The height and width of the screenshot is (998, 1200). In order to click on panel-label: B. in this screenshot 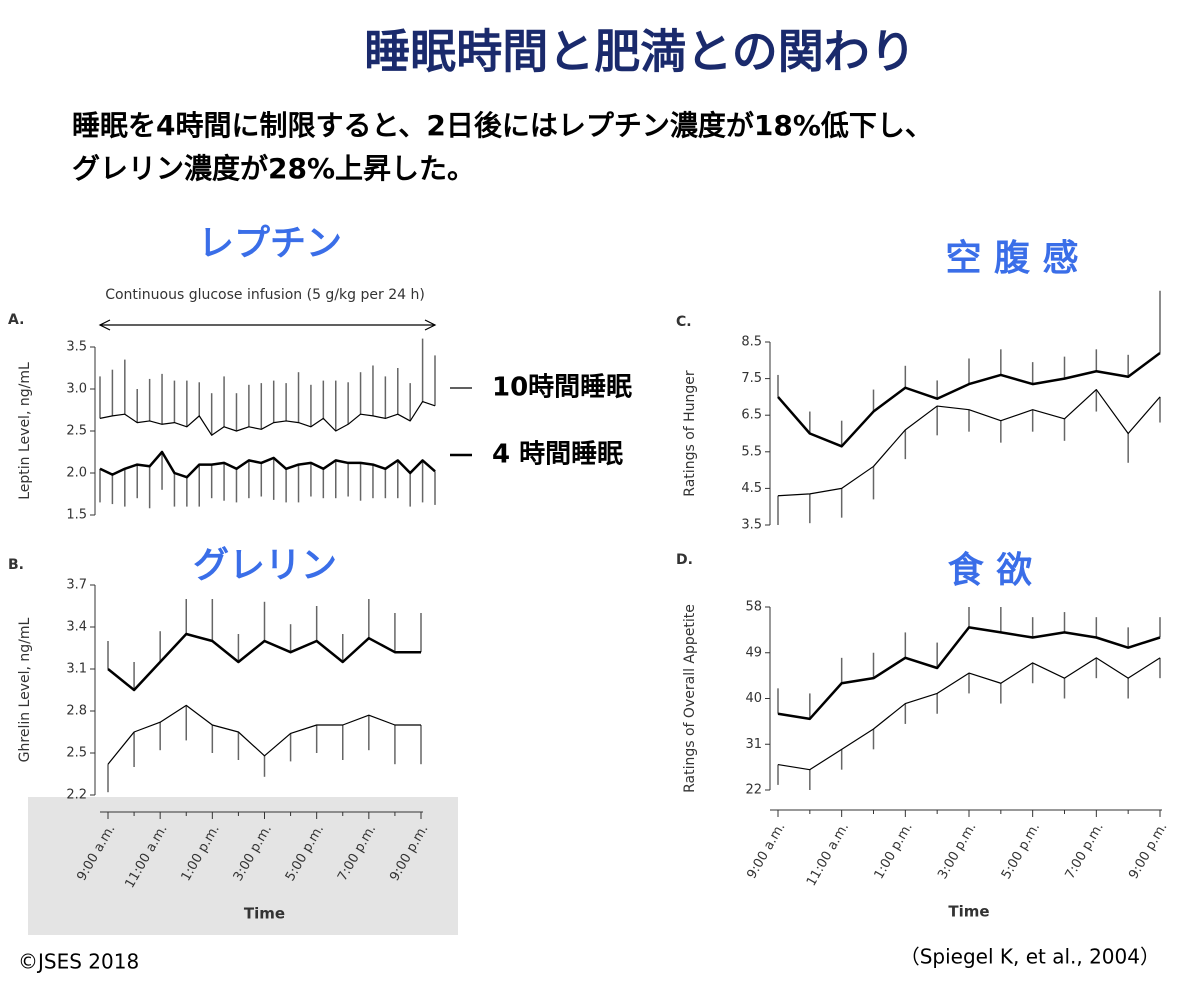, I will do `click(16, 565)`.